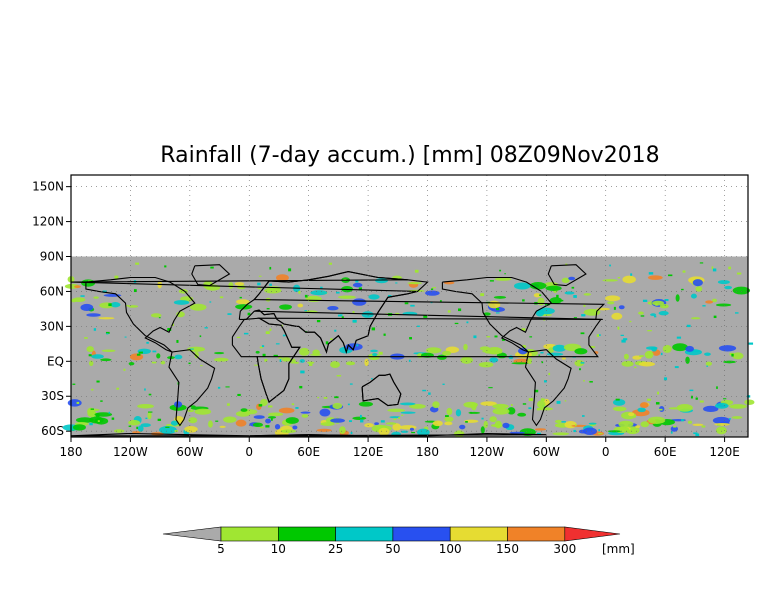 This screenshot has width=784, height=612. I want to click on coastline, so click(429, 312).